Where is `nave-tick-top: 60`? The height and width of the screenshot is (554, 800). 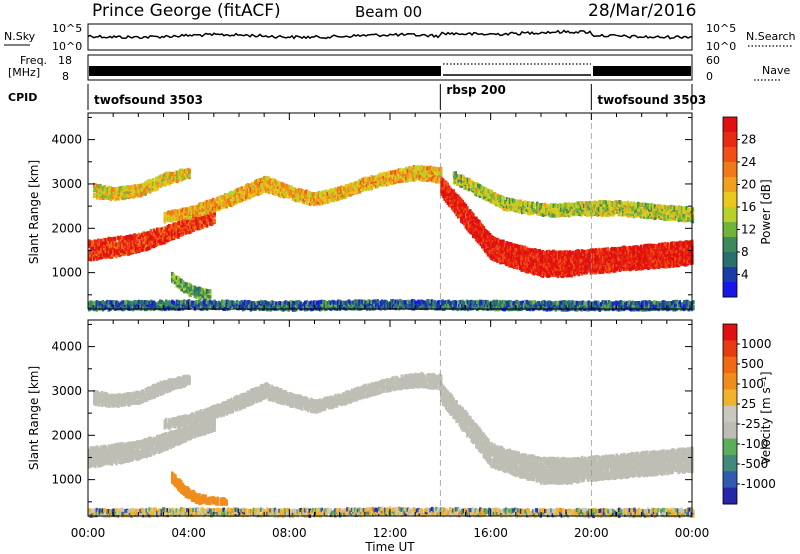
nave-tick-top: 60 is located at coordinates (713, 60).